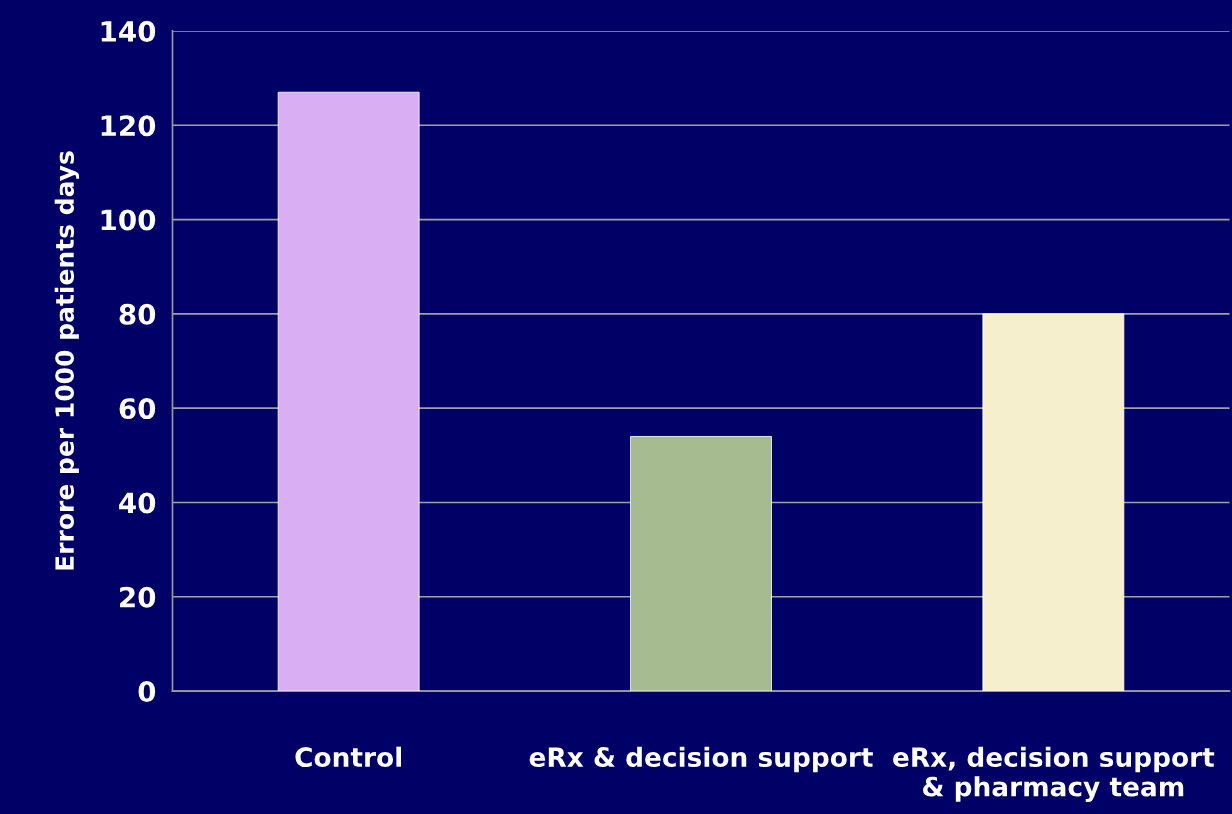 The height and width of the screenshot is (814, 1232). What do you see at coordinates (1054, 774) in the screenshot?
I see `x-tick-label: eRx, decision support & pharmacy team` at bounding box center [1054, 774].